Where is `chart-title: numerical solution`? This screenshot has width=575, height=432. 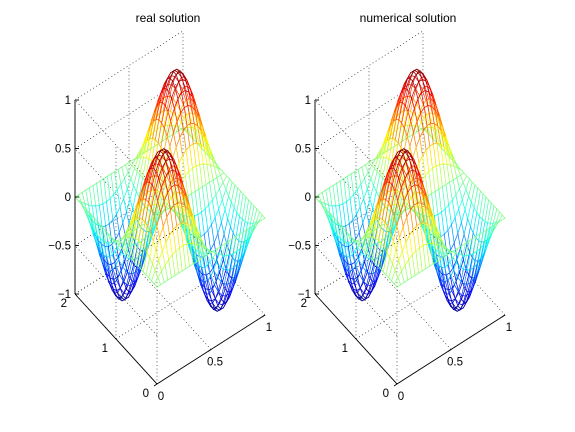
chart-title: numerical solution is located at coordinates (408, 18).